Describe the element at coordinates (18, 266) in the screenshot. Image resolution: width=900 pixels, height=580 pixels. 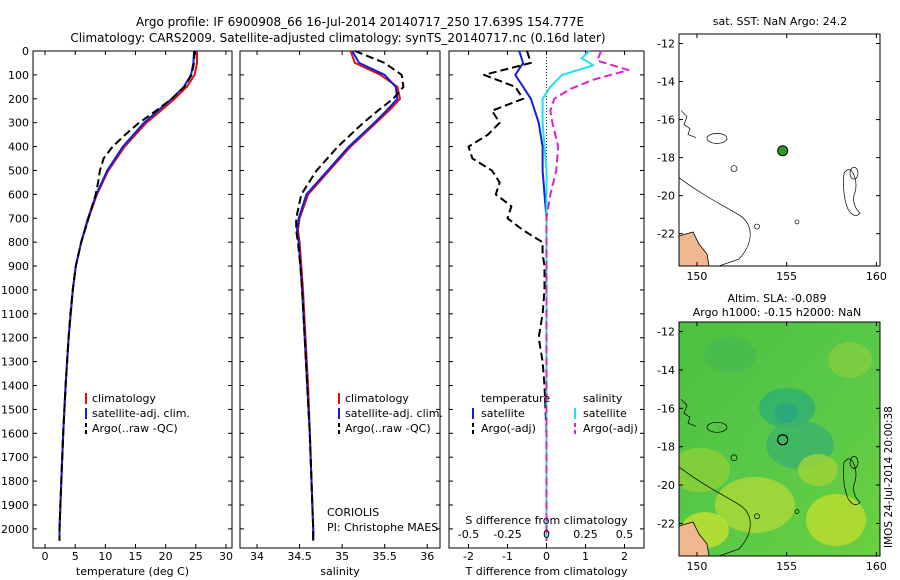
I see `depth-tick-label: 900` at that location.